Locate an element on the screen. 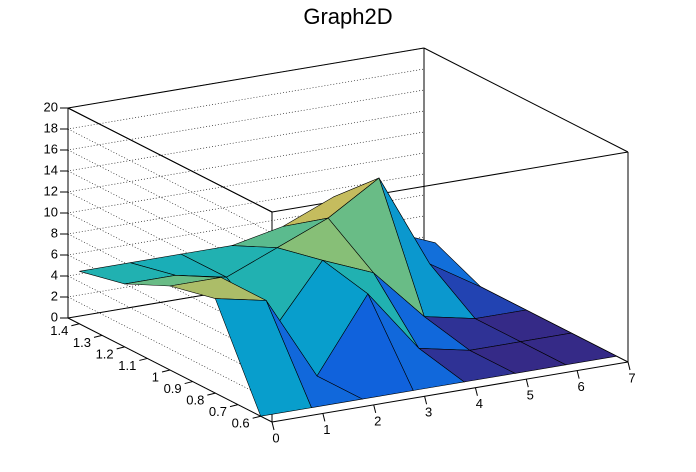 This screenshot has width=696, height=472. x-tick-label: 7 is located at coordinates (631, 377).